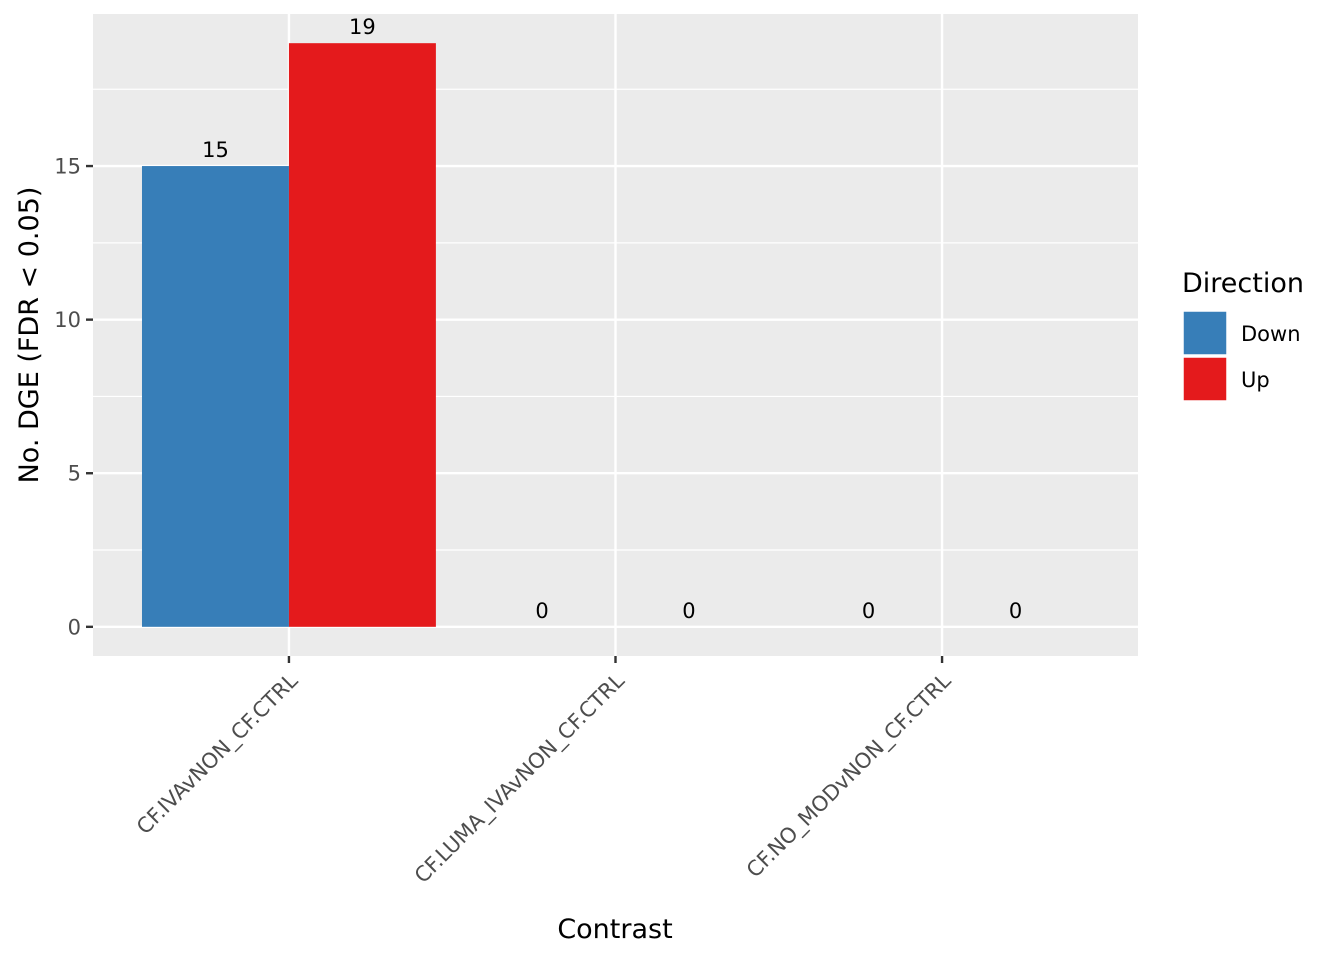  What do you see at coordinates (362, 335) in the screenshot?
I see `bar-up` at bounding box center [362, 335].